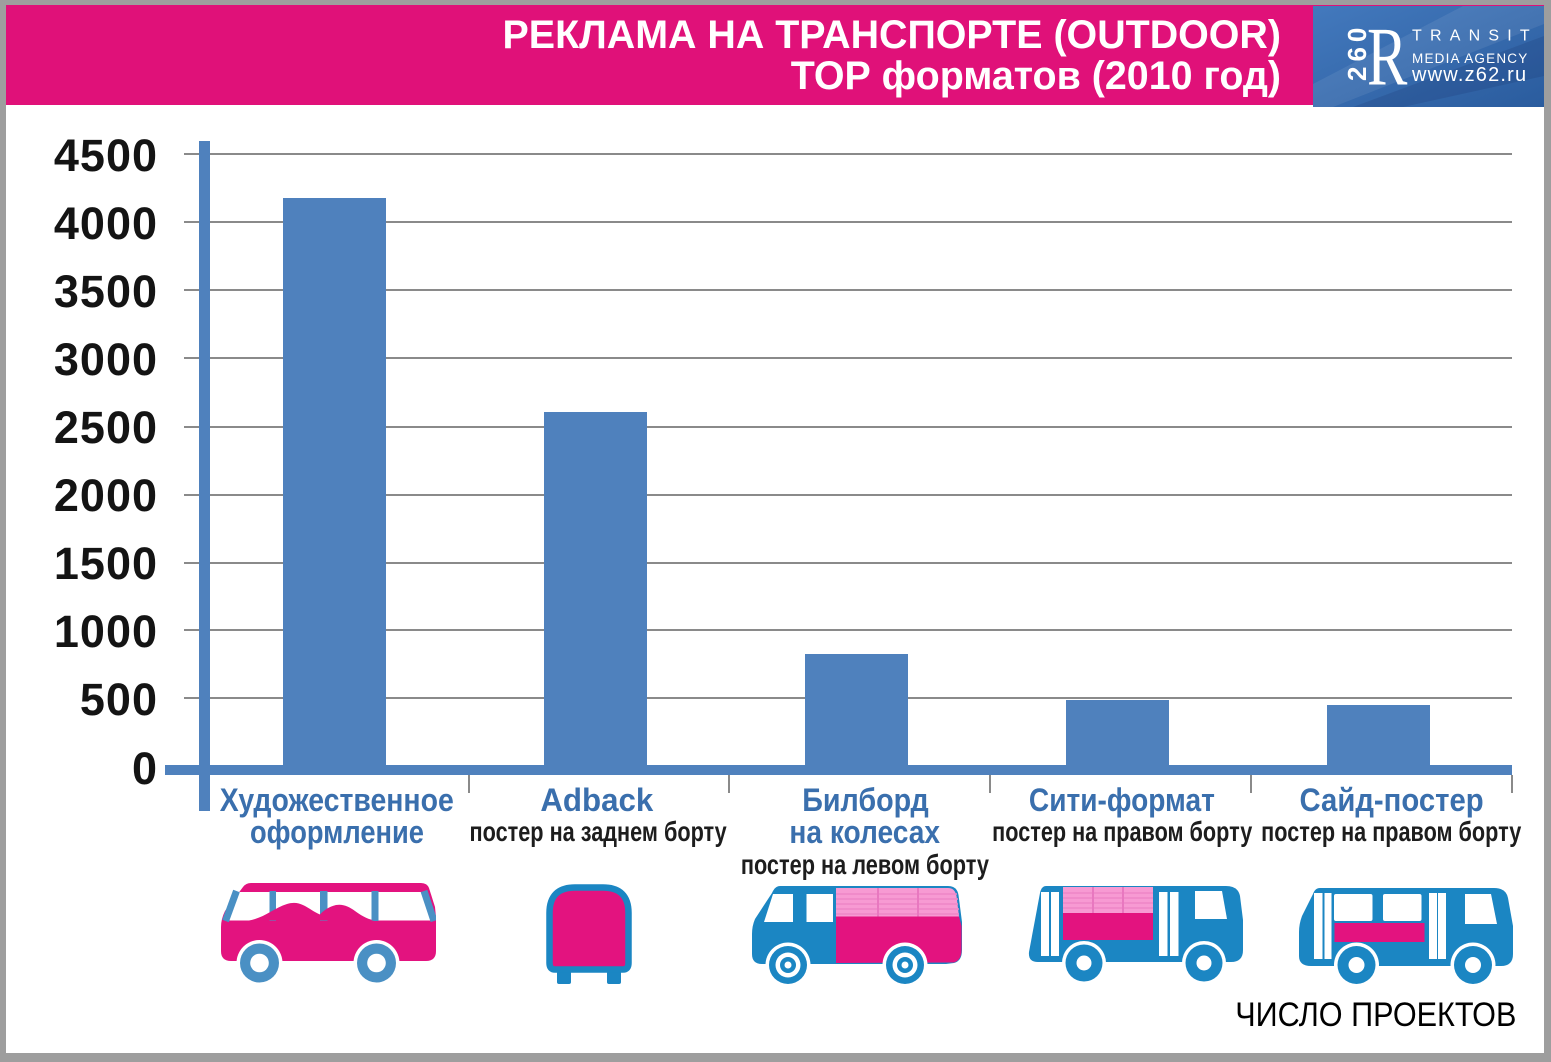 The width and height of the screenshot is (1551, 1062). I want to click on svg-text: www.z62.ru, so click(1469, 75).